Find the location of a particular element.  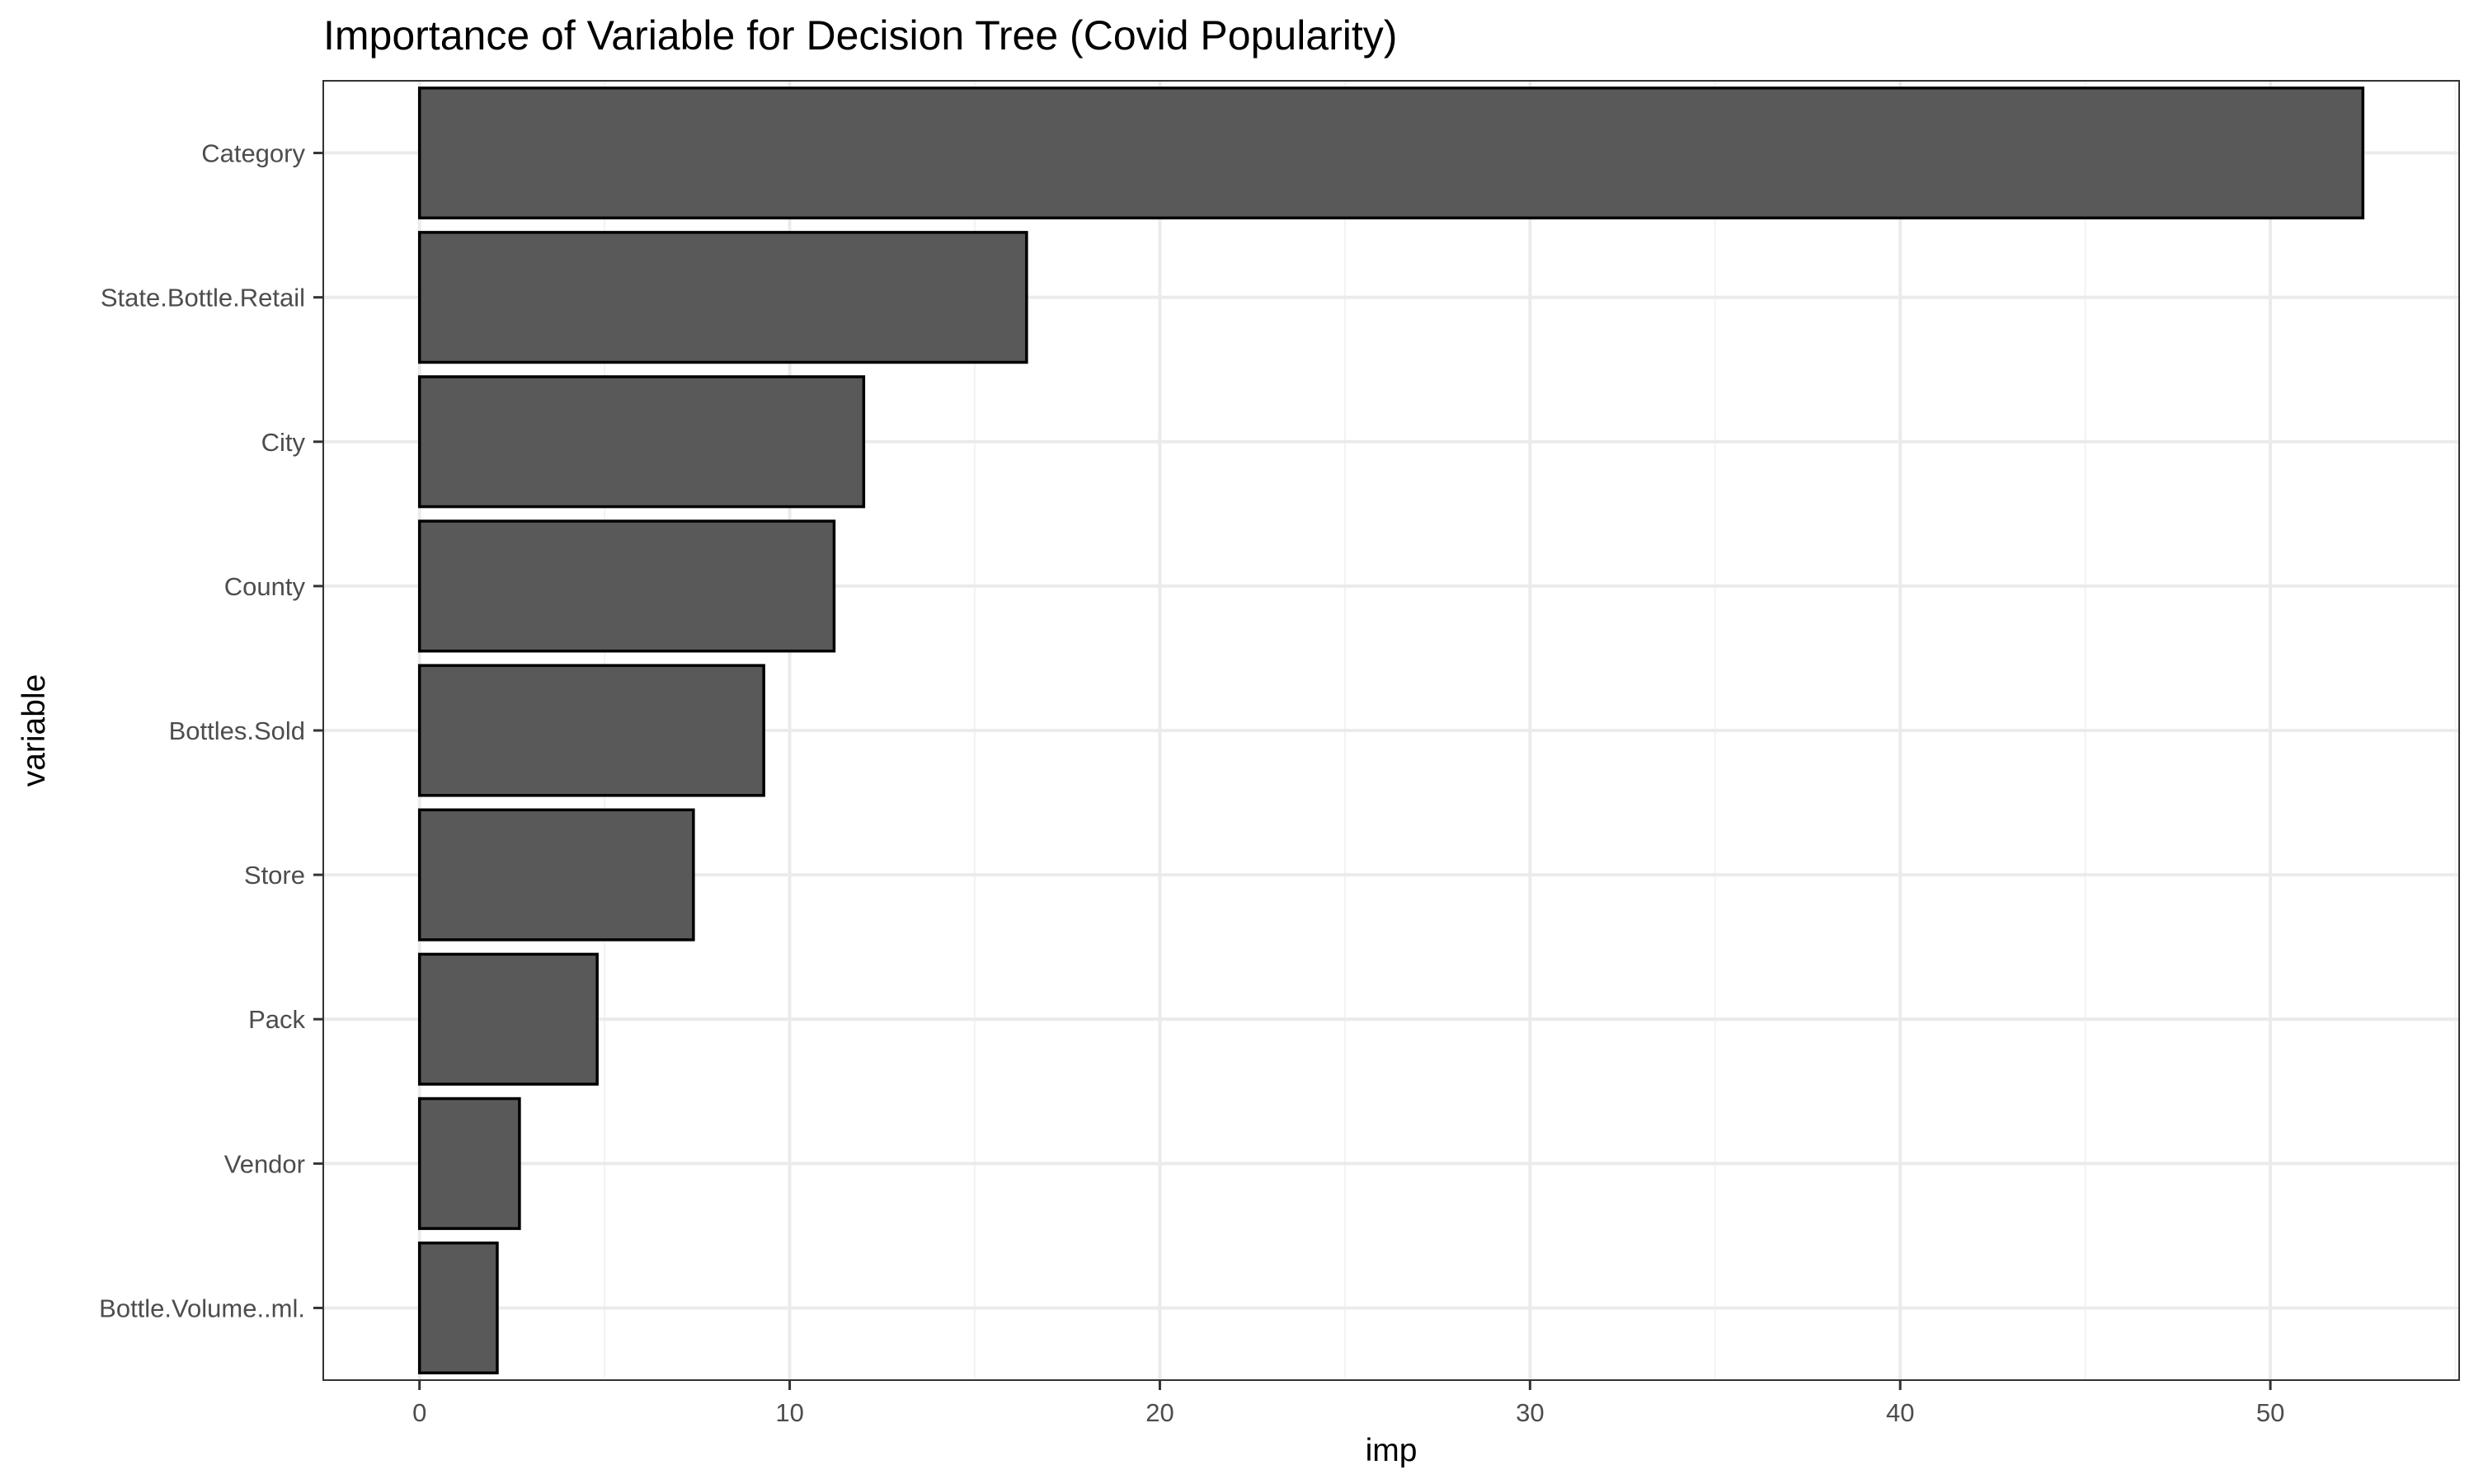

y-tick-label: State.Bottle.Retail is located at coordinates (203, 298).